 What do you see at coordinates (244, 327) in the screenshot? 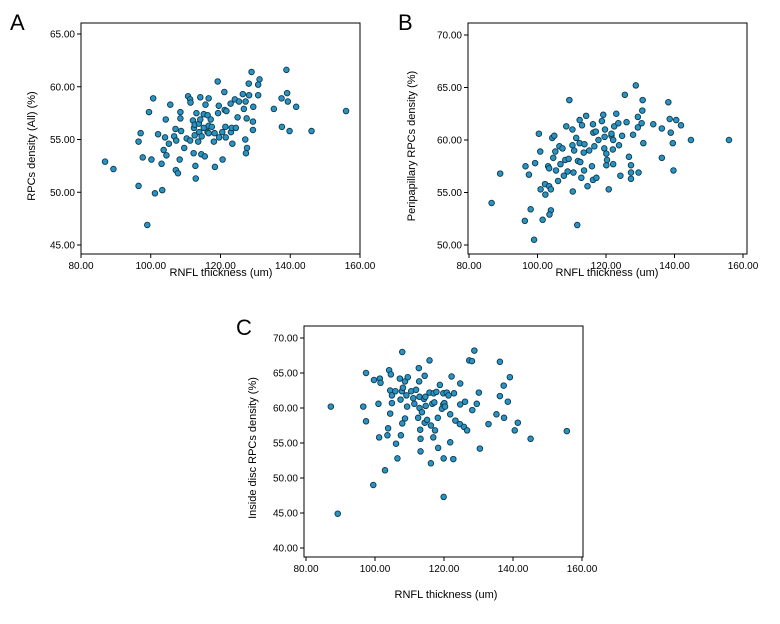
I see `panel-label: C` at bounding box center [244, 327].